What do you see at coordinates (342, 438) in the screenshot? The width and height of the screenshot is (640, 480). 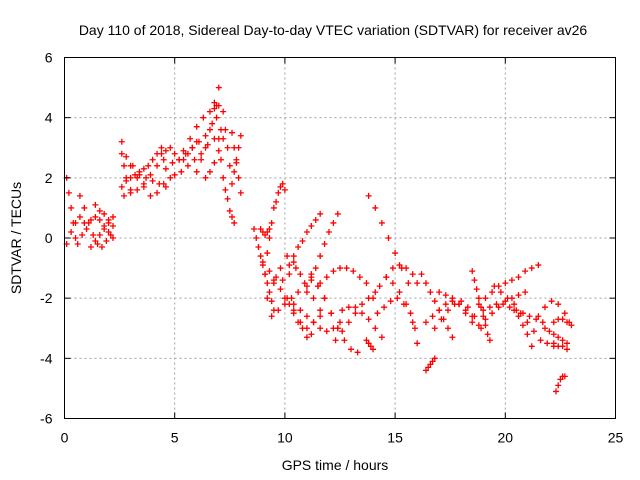 I see `x-axis-tick-labels: 0 5 10 15 20 25` at bounding box center [342, 438].